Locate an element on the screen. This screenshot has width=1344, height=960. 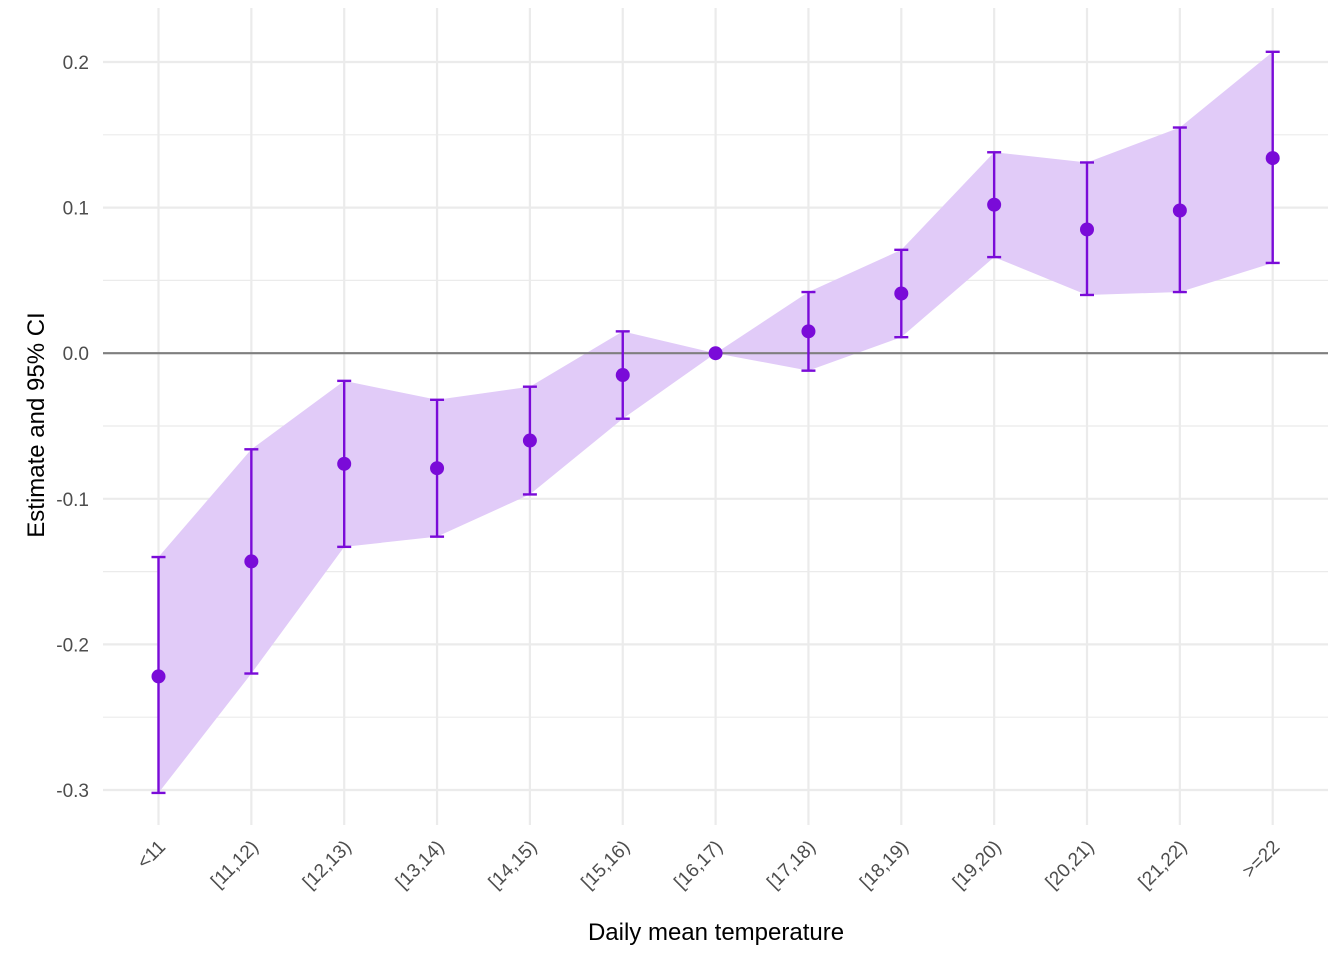
y-tick-label: 0.2 is located at coordinates (76, 63).